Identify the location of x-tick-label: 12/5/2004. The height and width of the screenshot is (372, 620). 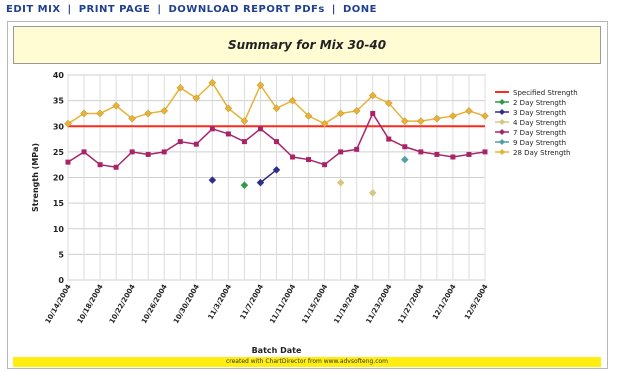
(476, 302).